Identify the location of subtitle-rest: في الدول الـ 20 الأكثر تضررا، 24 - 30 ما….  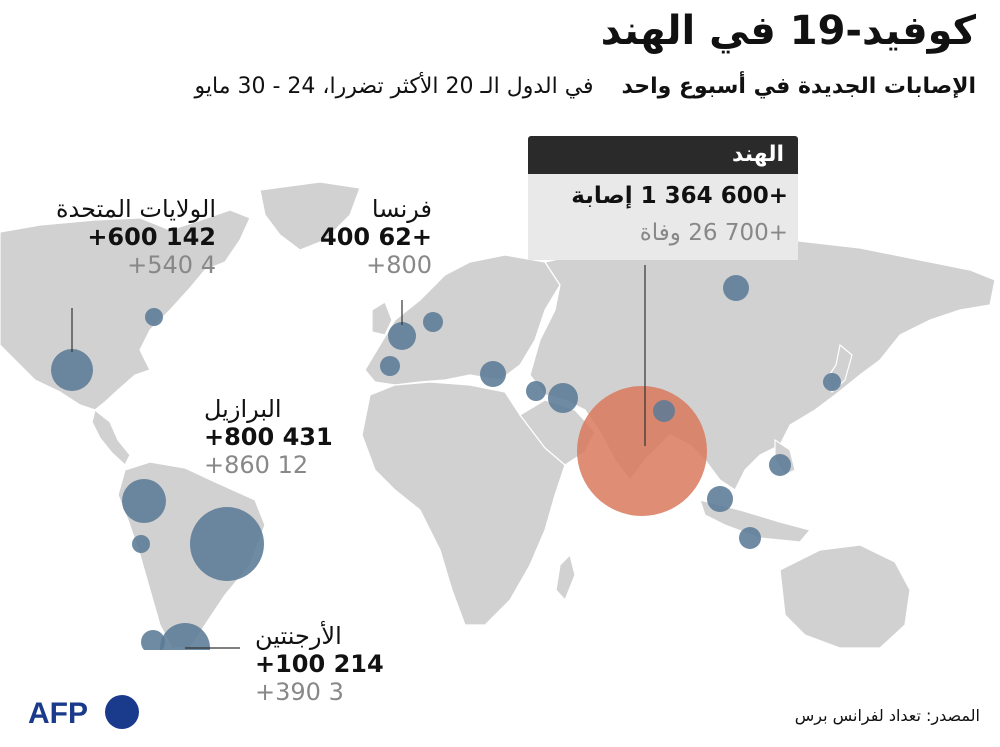
(394, 86).